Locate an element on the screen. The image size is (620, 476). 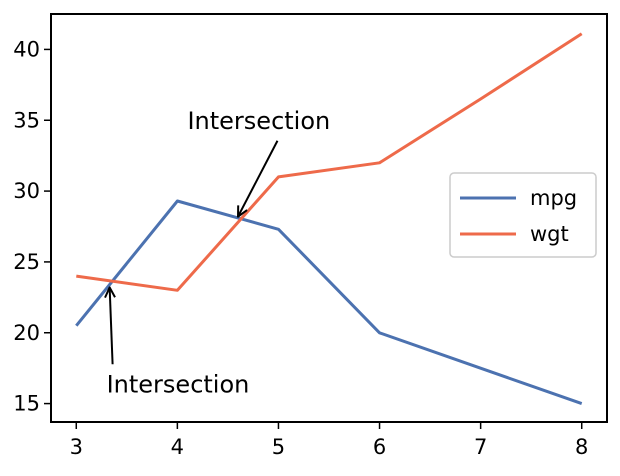
x-tick-label: 4 is located at coordinates (177, 447).